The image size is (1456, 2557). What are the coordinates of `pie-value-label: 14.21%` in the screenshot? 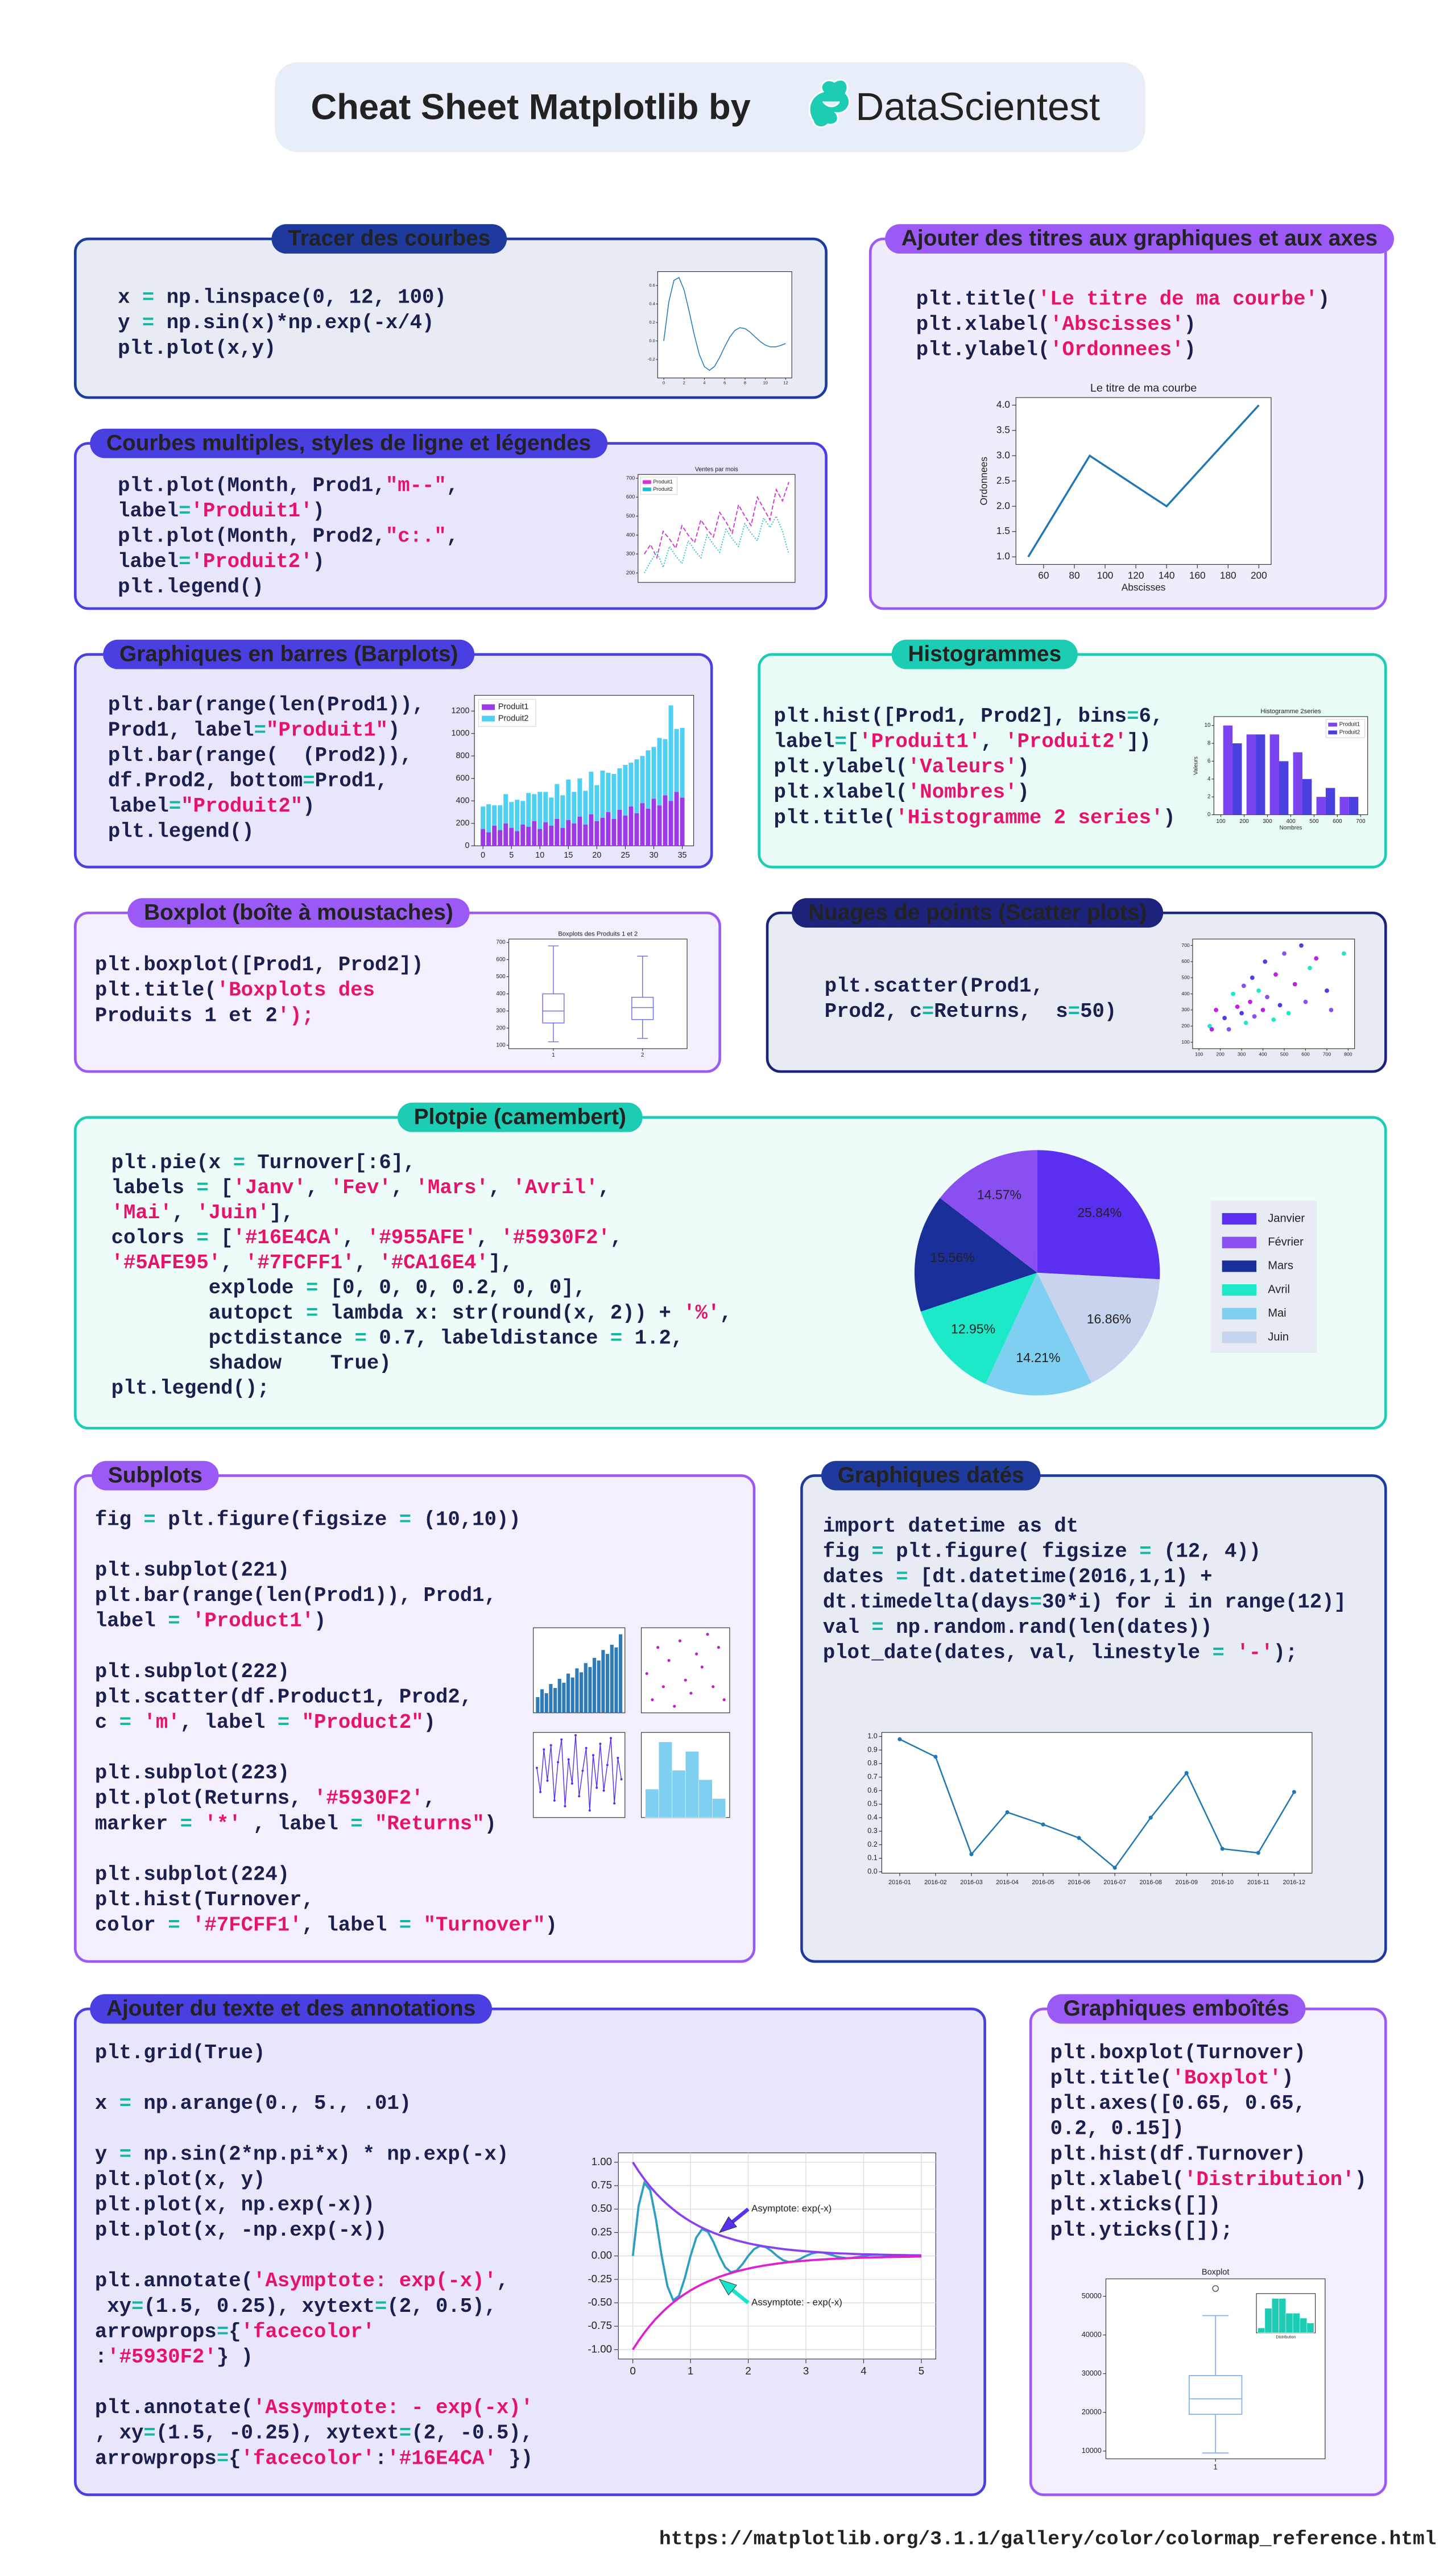 It's located at (1038, 1357).